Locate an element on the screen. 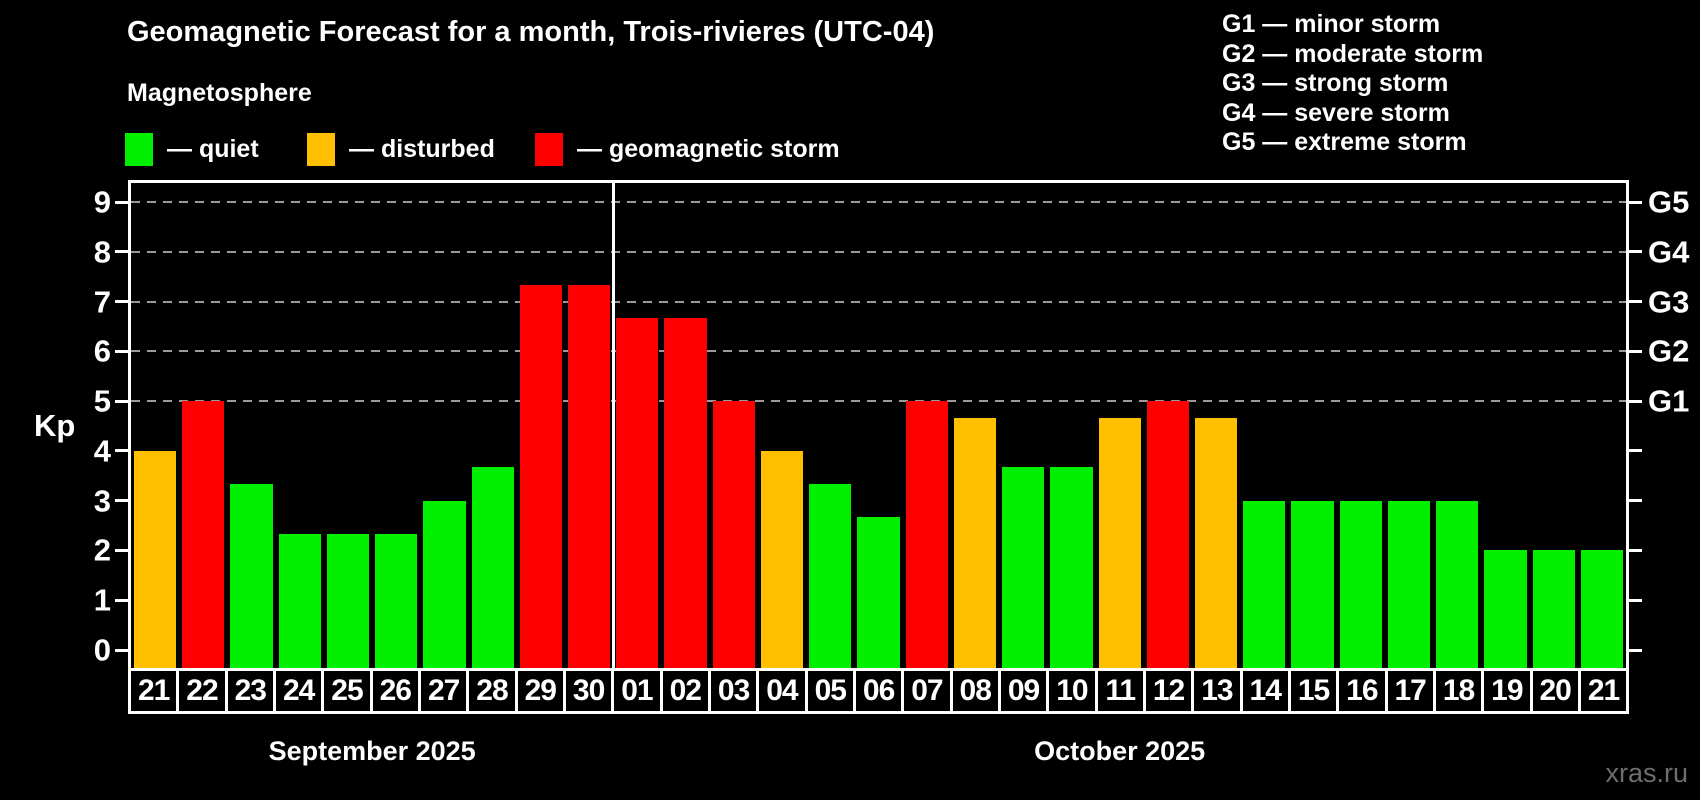  y-tick-label-9: 9 is located at coordinates (102, 202).